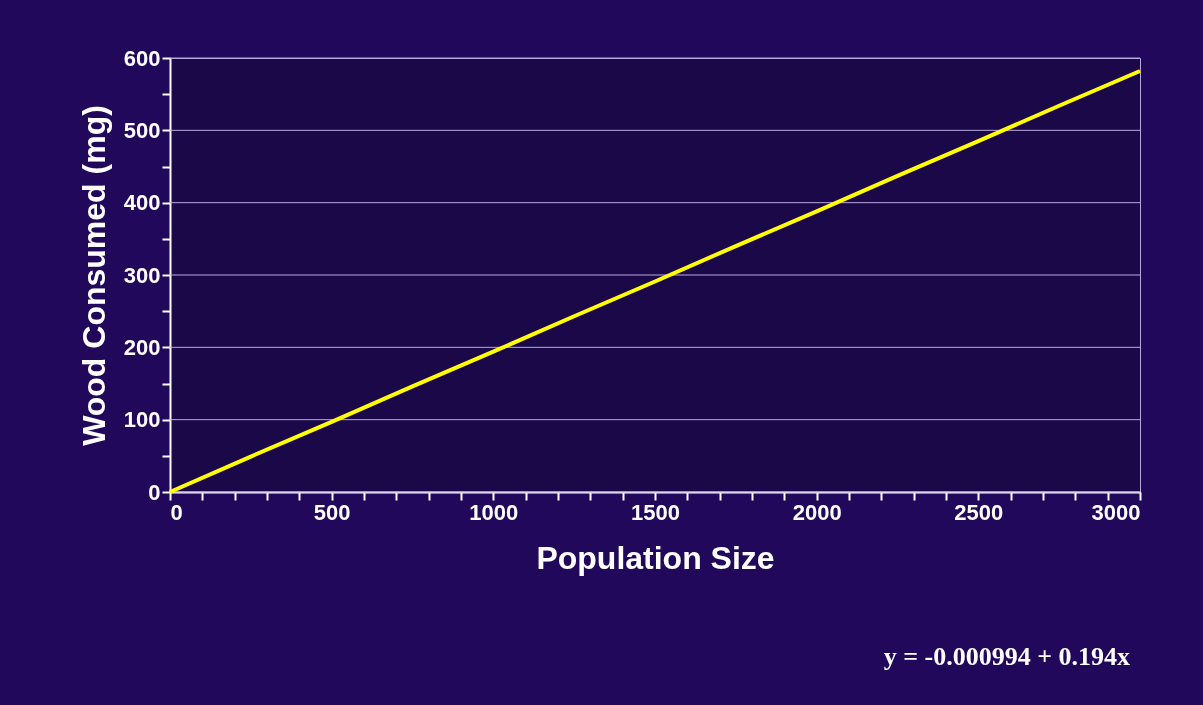 The height and width of the screenshot is (705, 1203). I want to click on x-tick-label: 500, so click(332, 512).